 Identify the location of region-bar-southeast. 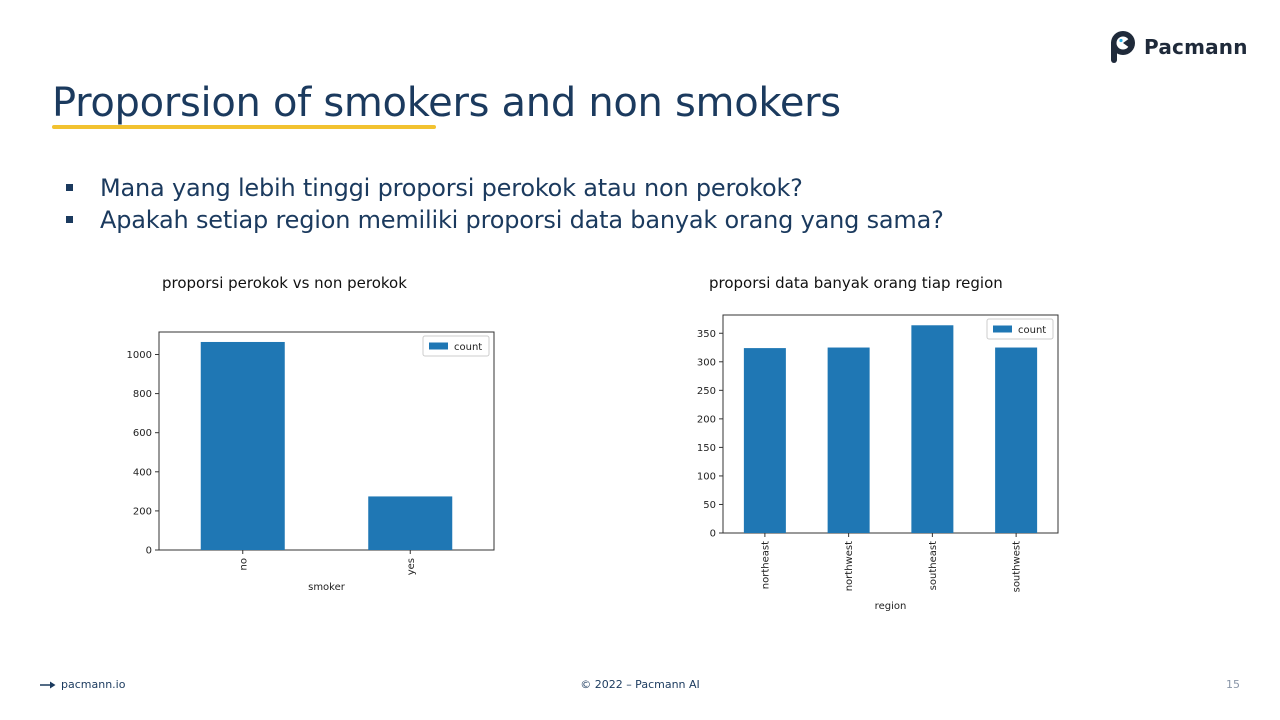
(932, 429).